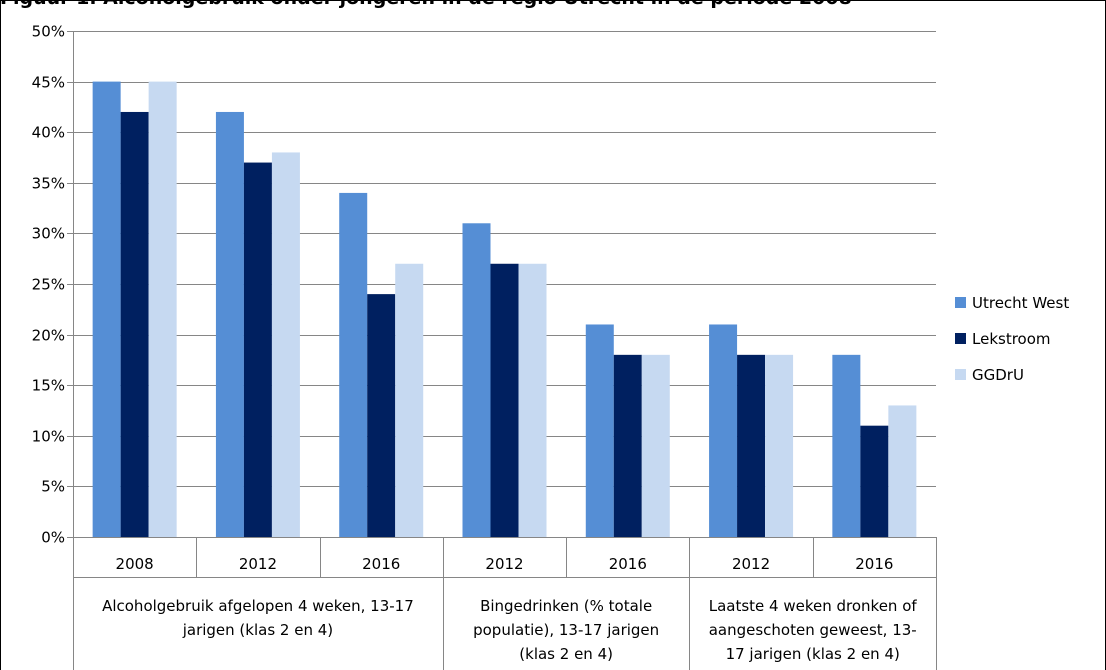  I want to click on y-tick-label: 50%, so click(48, 32).